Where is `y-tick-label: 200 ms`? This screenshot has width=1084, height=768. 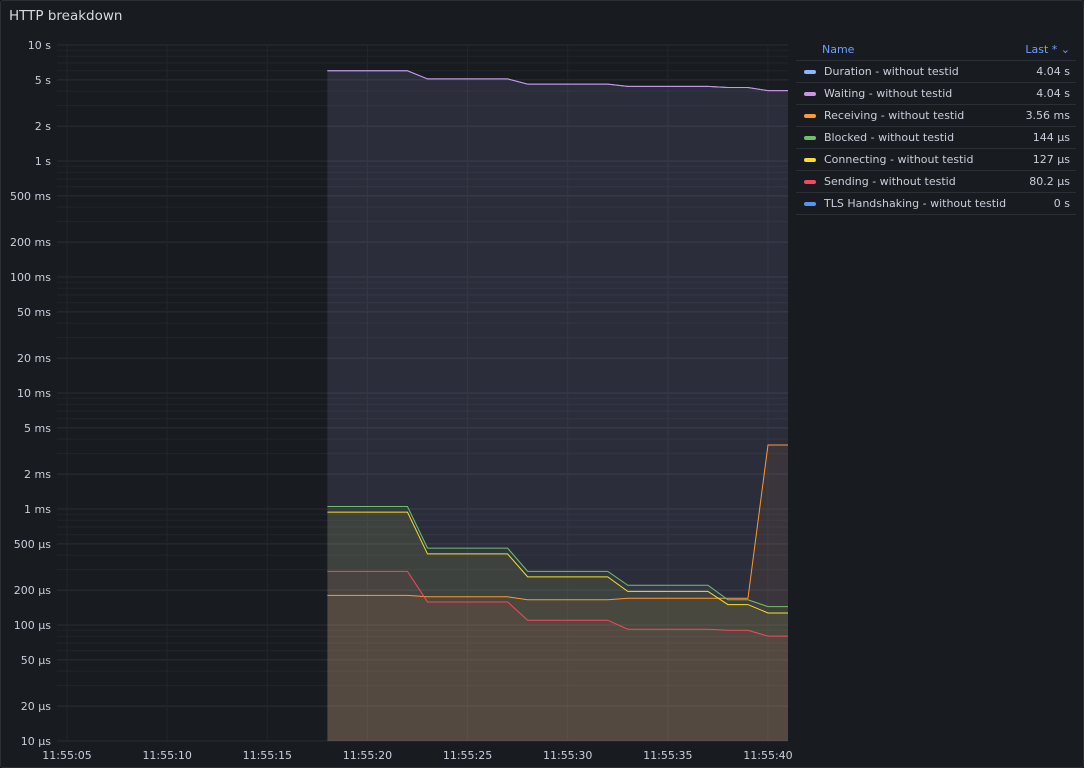
y-tick-label: 200 ms is located at coordinates (30, 242).